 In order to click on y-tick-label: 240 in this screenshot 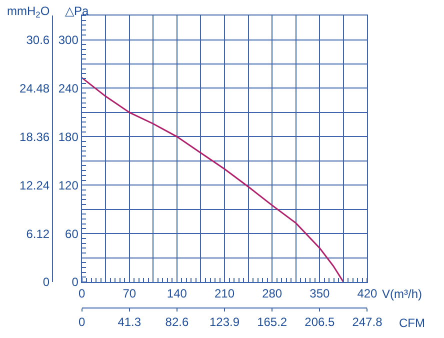, I will do `click(68, 88)`.